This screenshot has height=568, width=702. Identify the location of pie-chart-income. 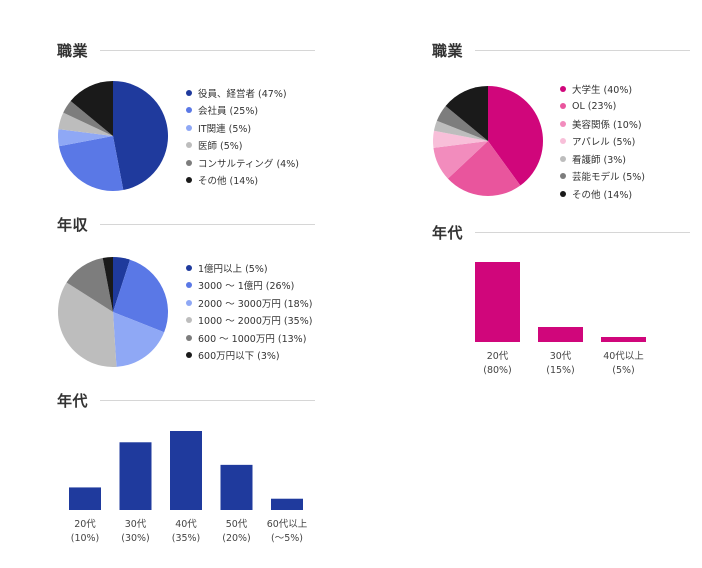
(113, 312).